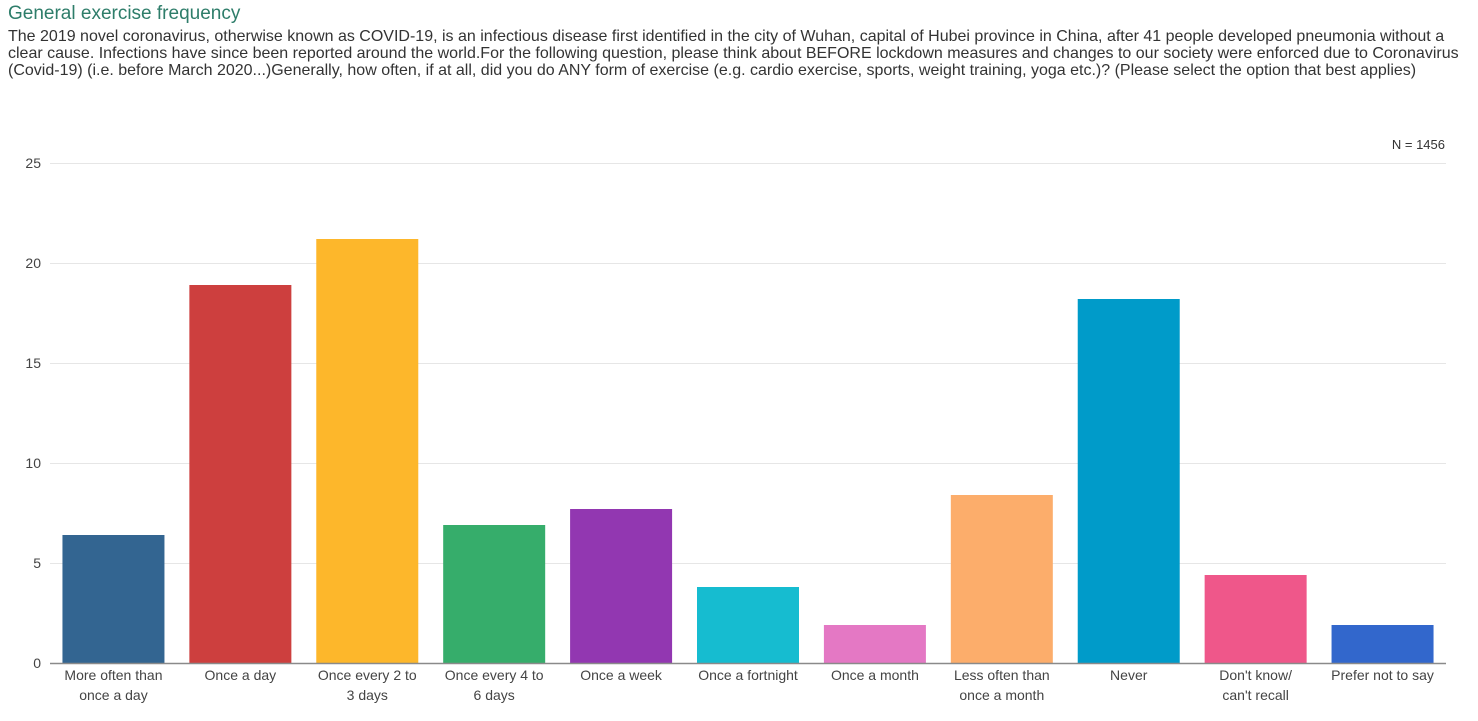 The image size is (1478, 721). Describe the element at coordinates (37, 663) in the screenshot. I see `y-tick-label: 0` at that location.